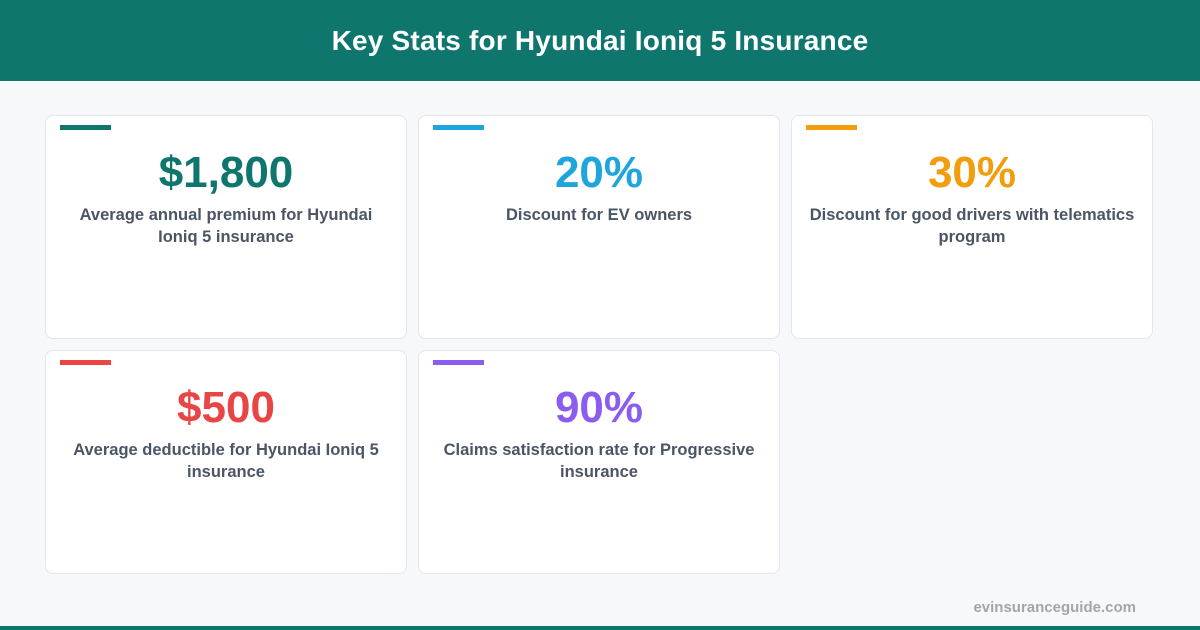 Image resolution: width=1200 pixels, height=630 pixels. Describe the element at coordinates (599, 227) in the screenshot. I see `stat-card-ev-discount: 20% Discount for EV owners` at that location.